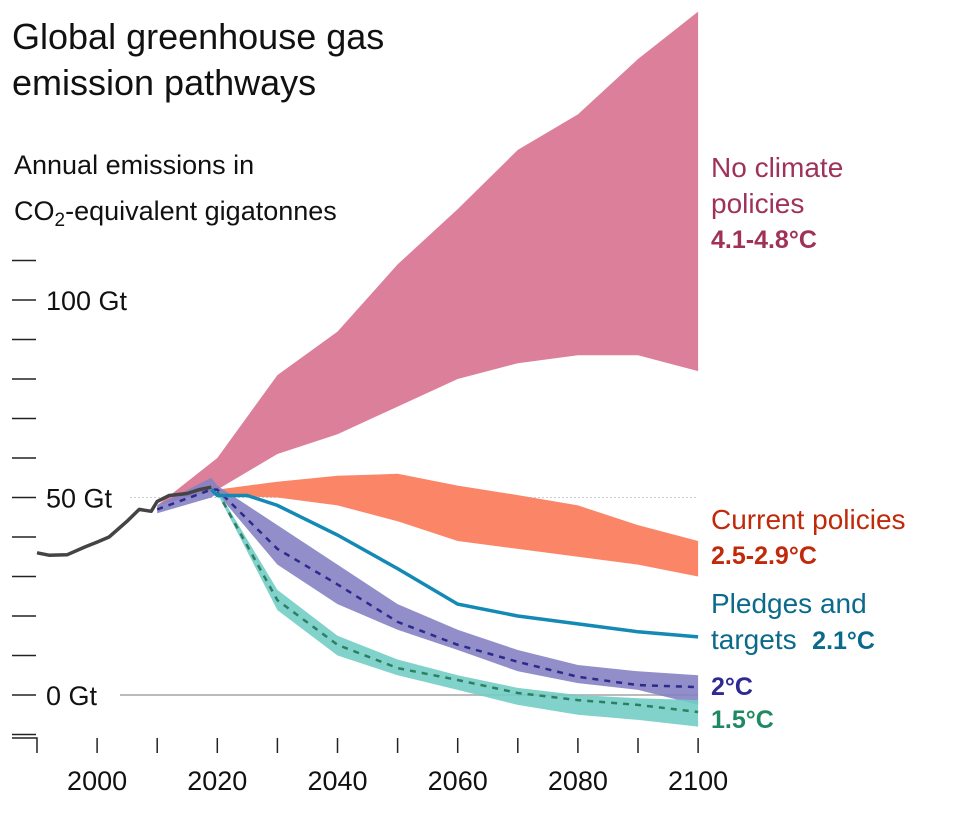  What do you see at coordinates (72, 696) in the screenshot?
I see `y-tick-label: 0 Gt` at bounding box center [72, 696].